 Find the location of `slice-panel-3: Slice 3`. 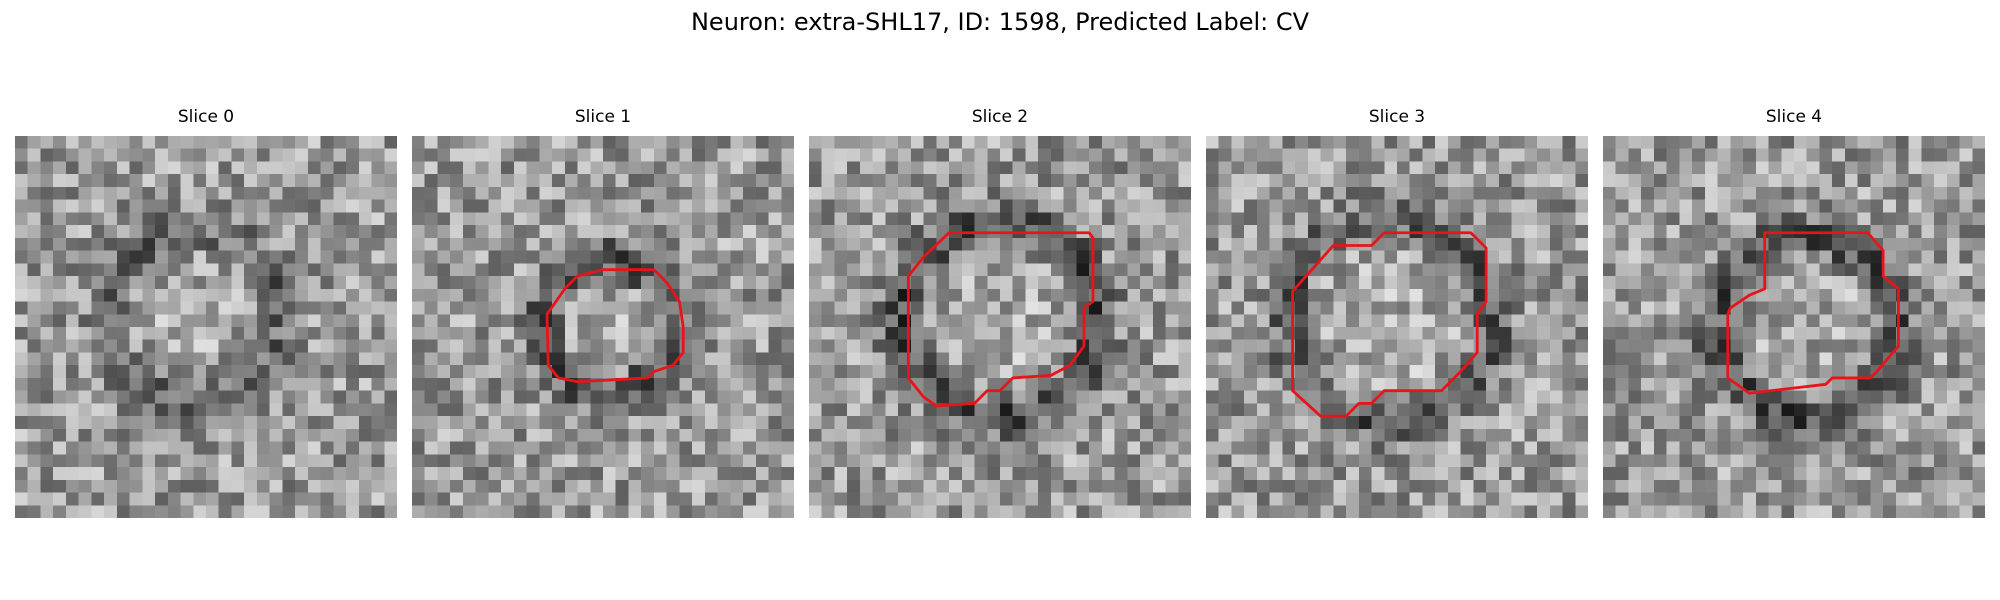

slice-panel-3: Slice 3 is located at coordinates (1397, 312).